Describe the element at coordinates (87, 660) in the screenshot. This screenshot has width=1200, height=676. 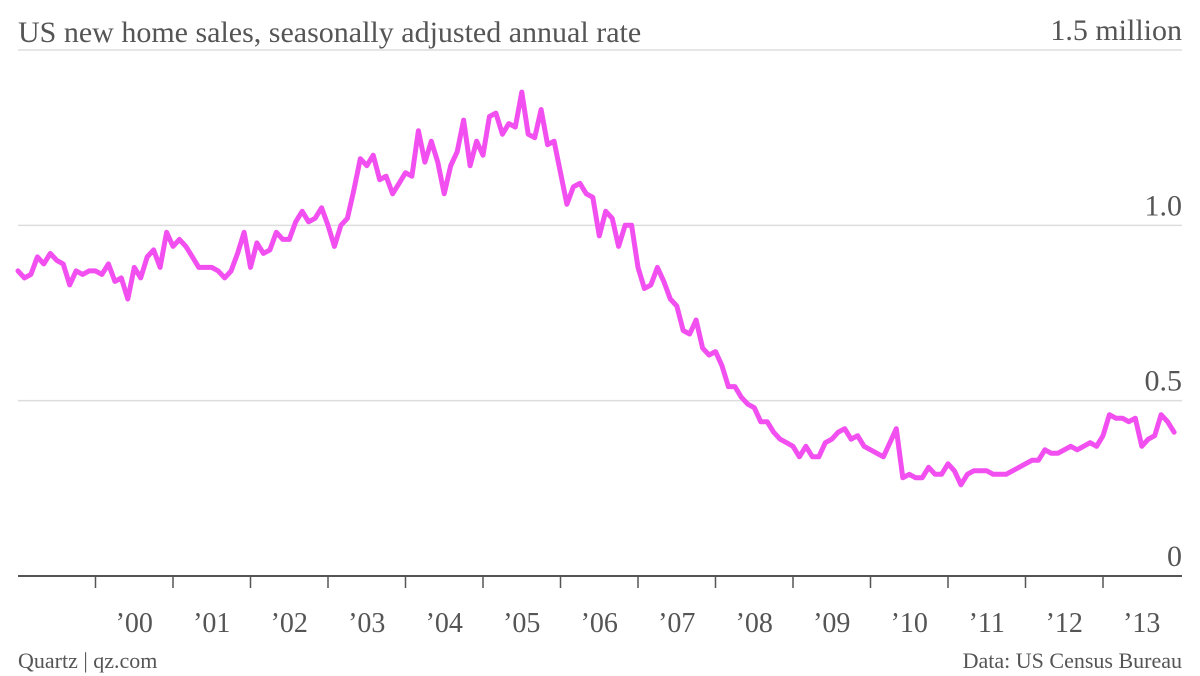
I see `credit: Quartz | qz.com` at that location.